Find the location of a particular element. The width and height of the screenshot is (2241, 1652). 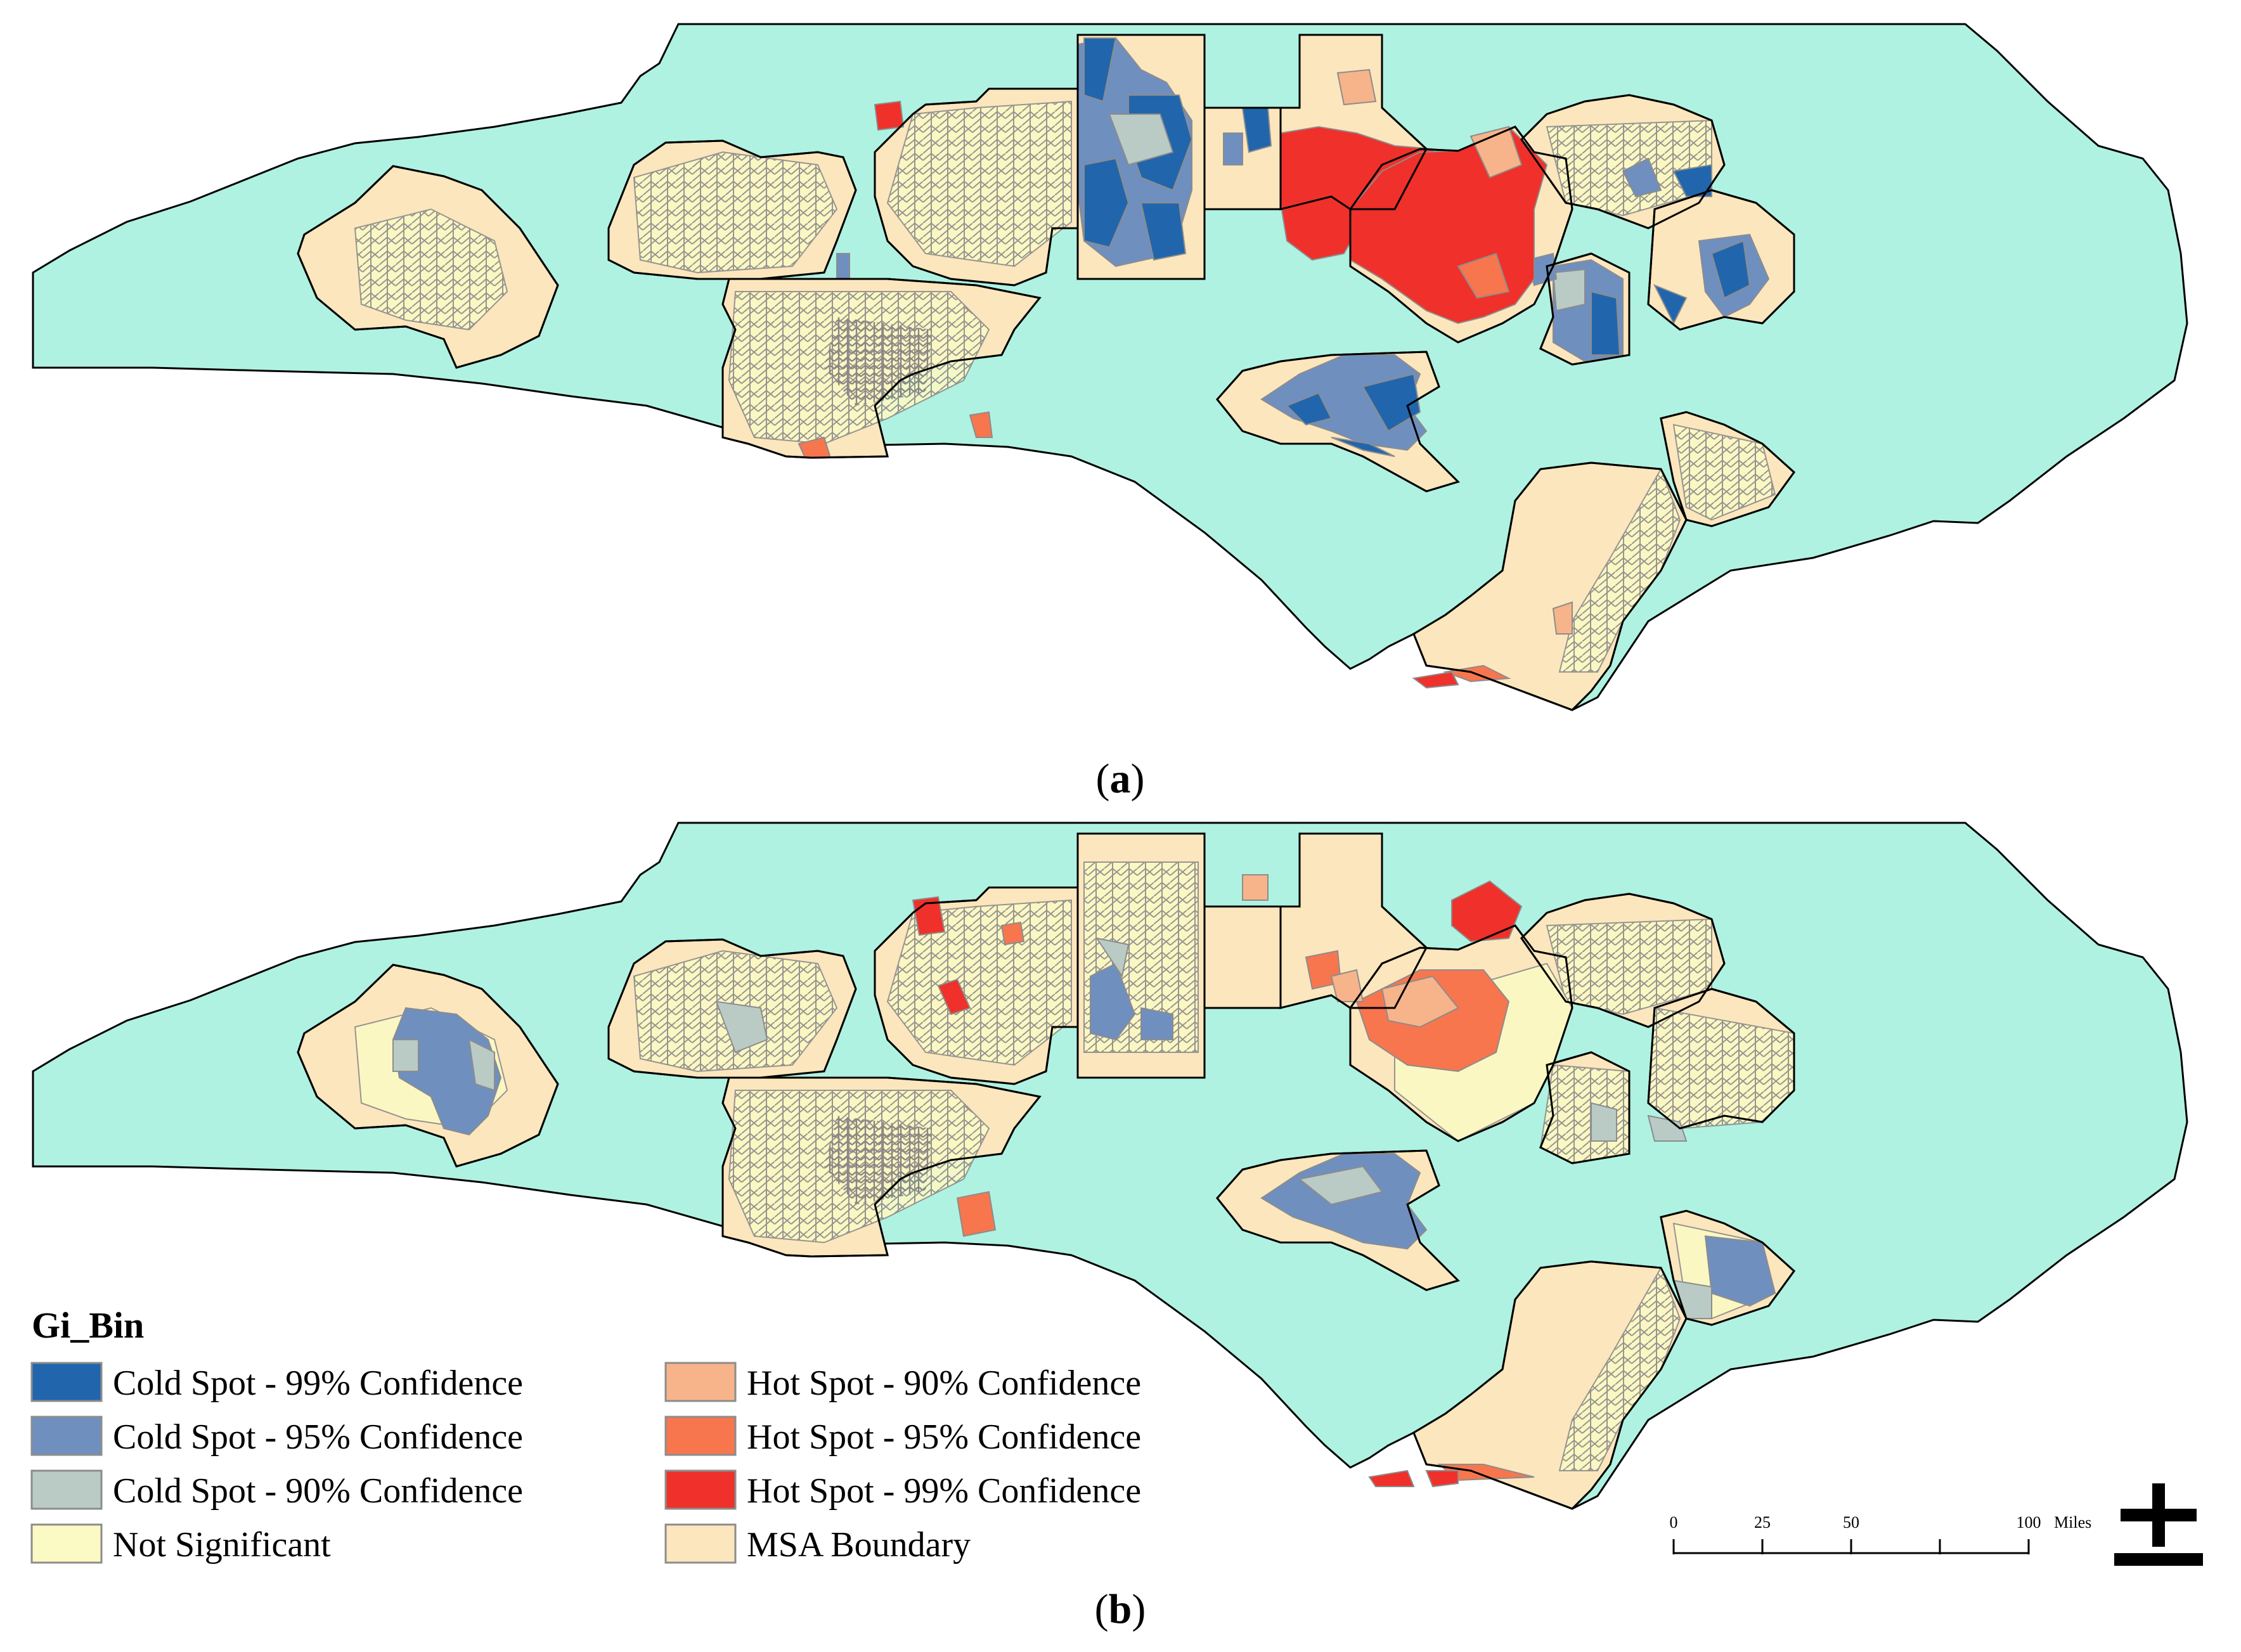

legend-title: Gi_Bin is located at coordinates (88, 1325).